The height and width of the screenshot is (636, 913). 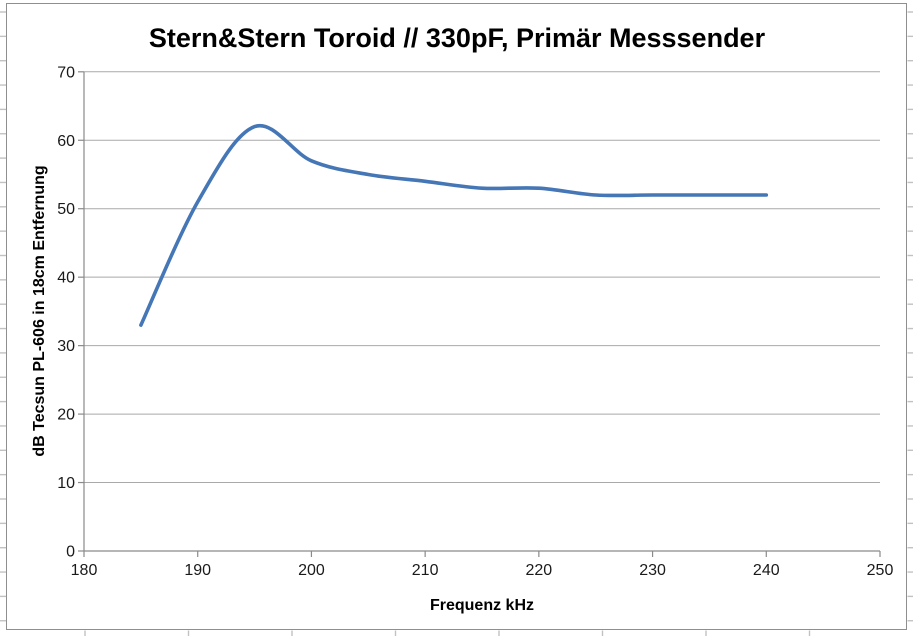 What do you see at coordinates (66, 209) in the screenshot?
I see `y-tick-label: 50` at bounding box center [66, 209].